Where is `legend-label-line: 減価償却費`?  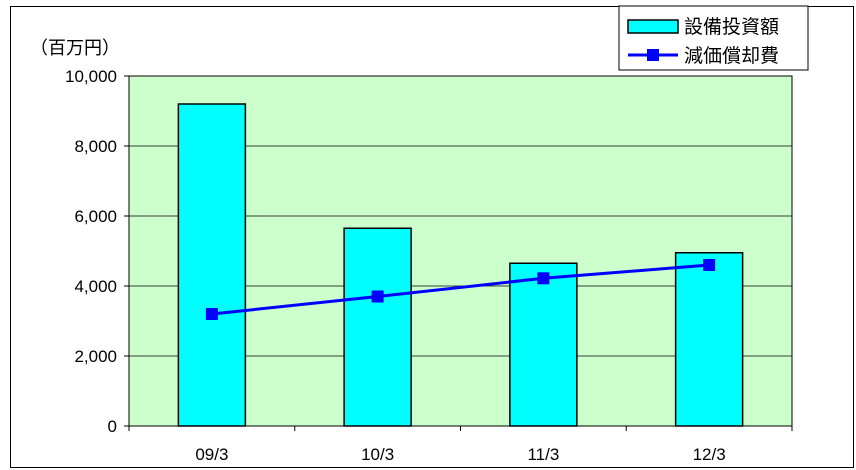 legend-label-line: 減価償却費 is located at coordinates (731, 56).